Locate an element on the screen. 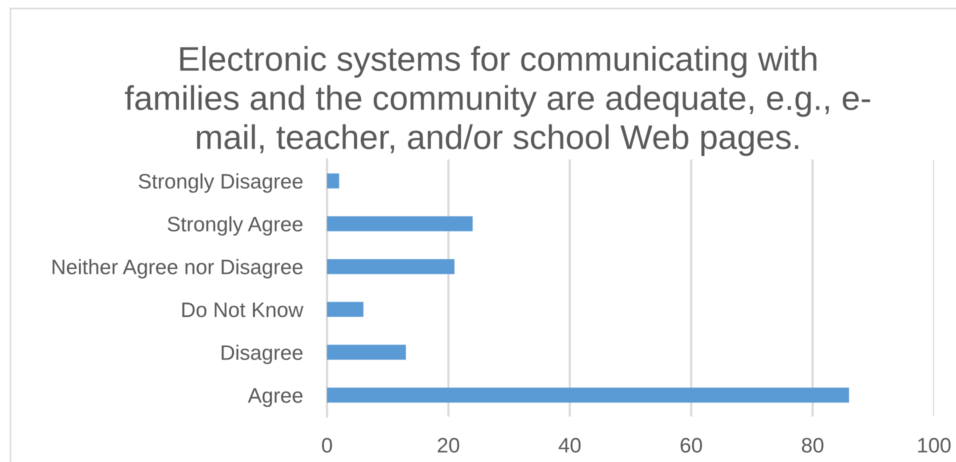 This screenshot has width=956, height=462. y-tick-label: Strongly Disagree is located at coordinates (220, 183).